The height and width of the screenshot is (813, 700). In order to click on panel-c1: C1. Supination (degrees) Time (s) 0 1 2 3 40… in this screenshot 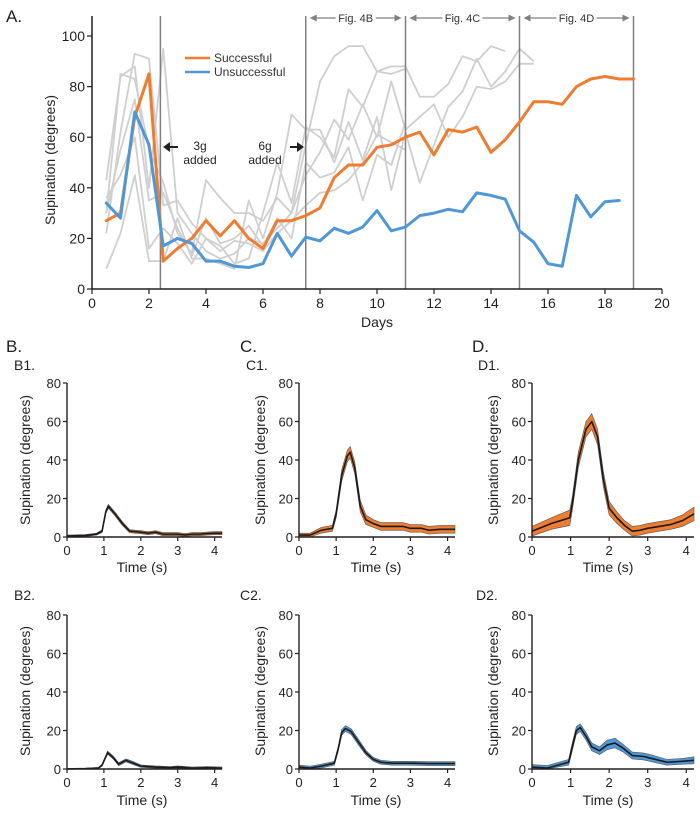, I will do `click(351, 466)`.